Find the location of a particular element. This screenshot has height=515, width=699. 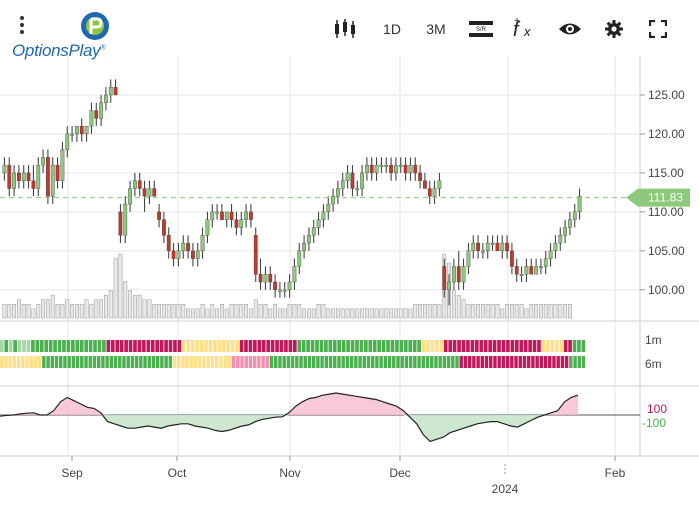

strip-label-6m: 6m is located at coordinates (653, 364).